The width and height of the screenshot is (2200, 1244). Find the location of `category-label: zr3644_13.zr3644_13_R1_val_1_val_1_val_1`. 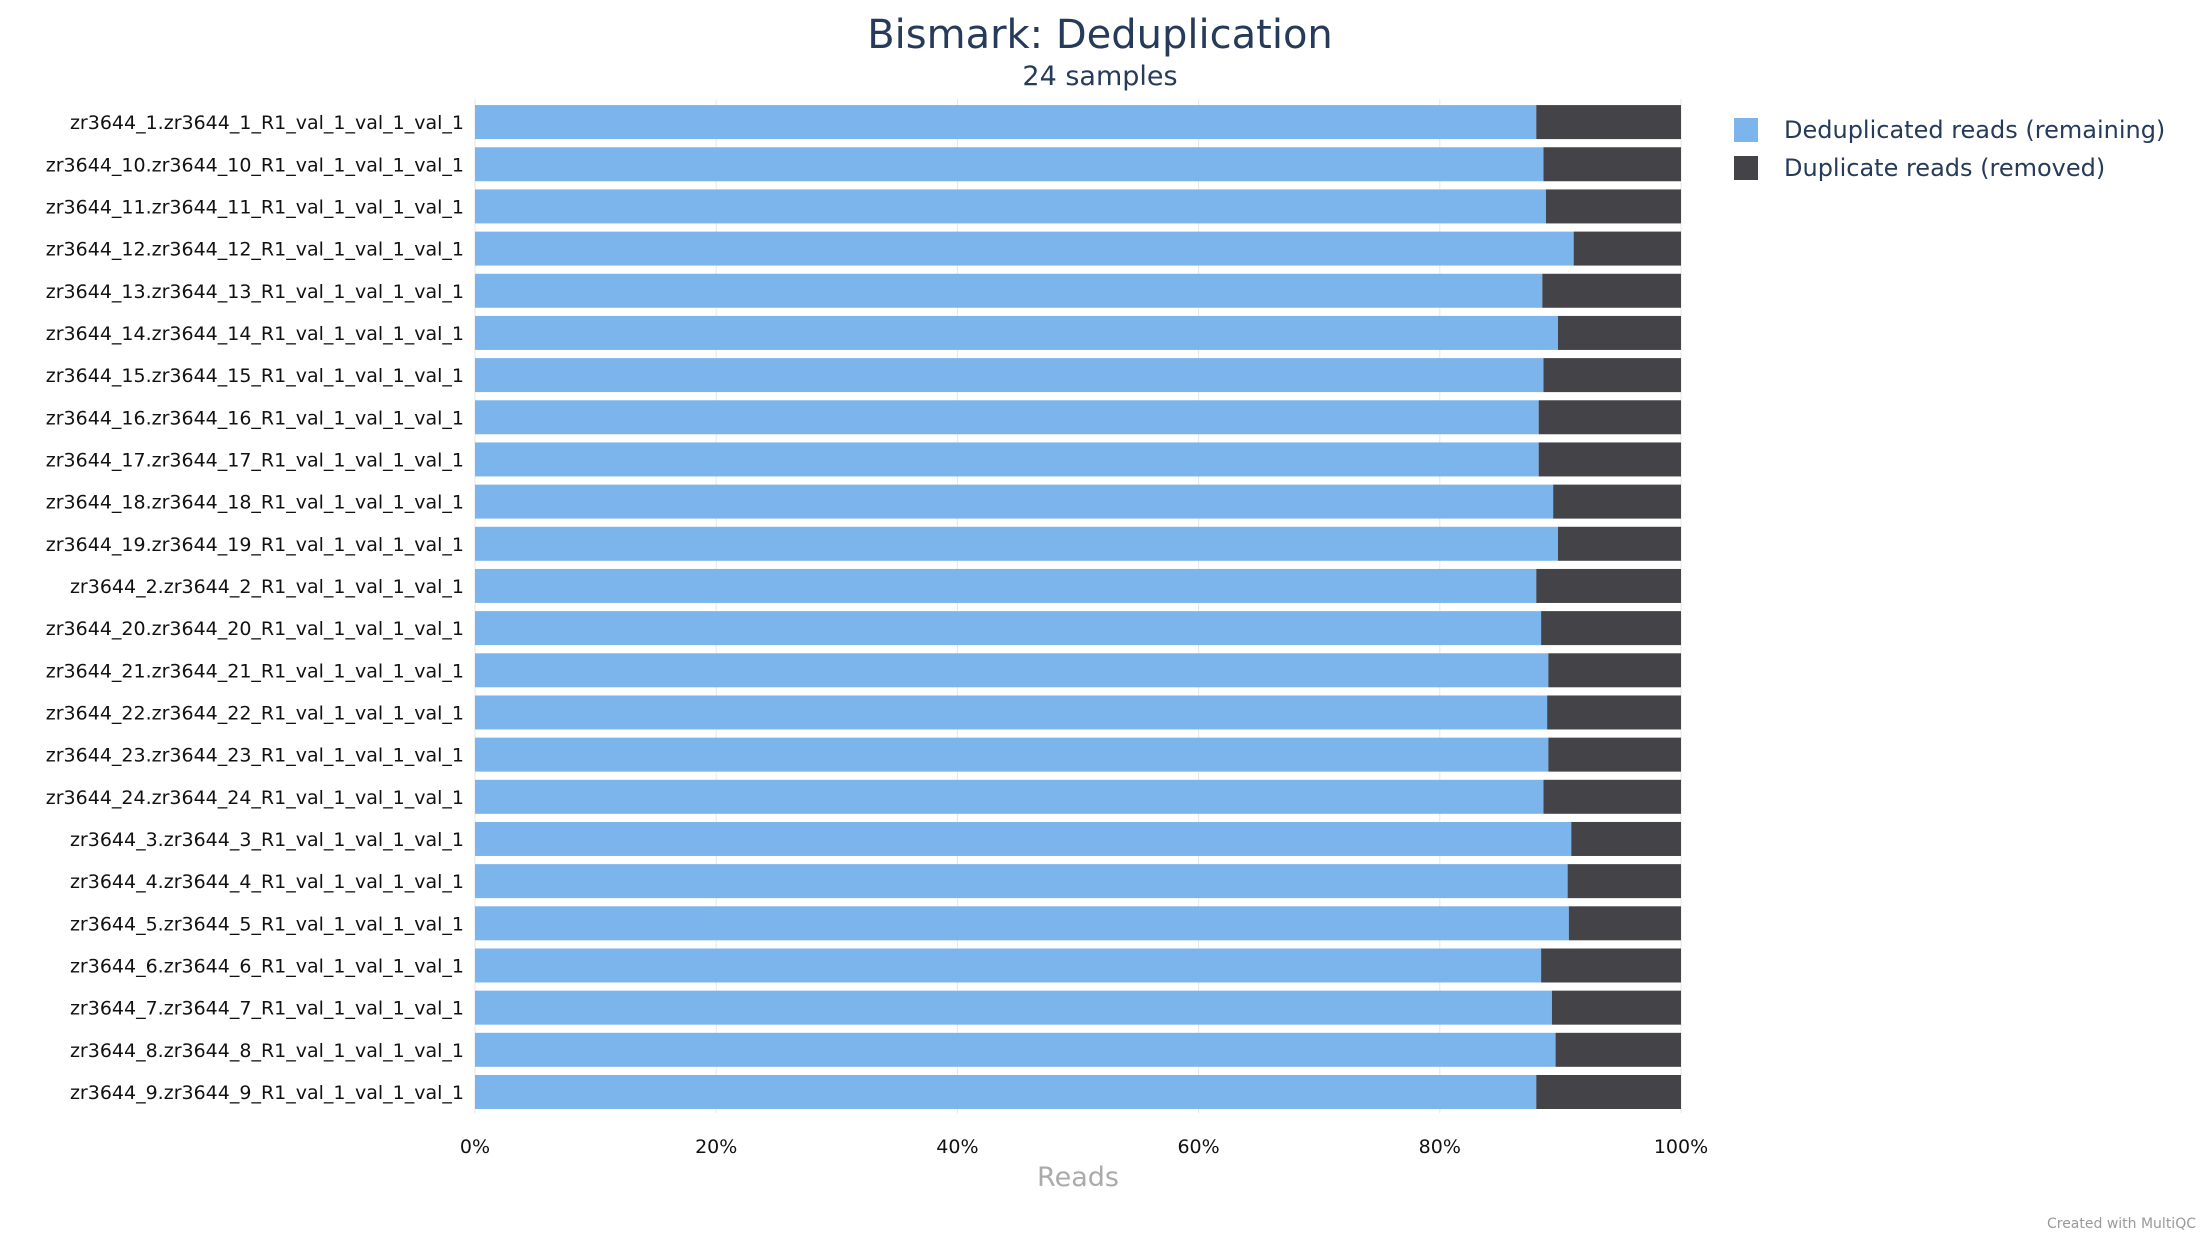

category-label: zr3644_13.zr3644_13_R1_val_1_val_1_val_1 is located at coordinates (255, 292).